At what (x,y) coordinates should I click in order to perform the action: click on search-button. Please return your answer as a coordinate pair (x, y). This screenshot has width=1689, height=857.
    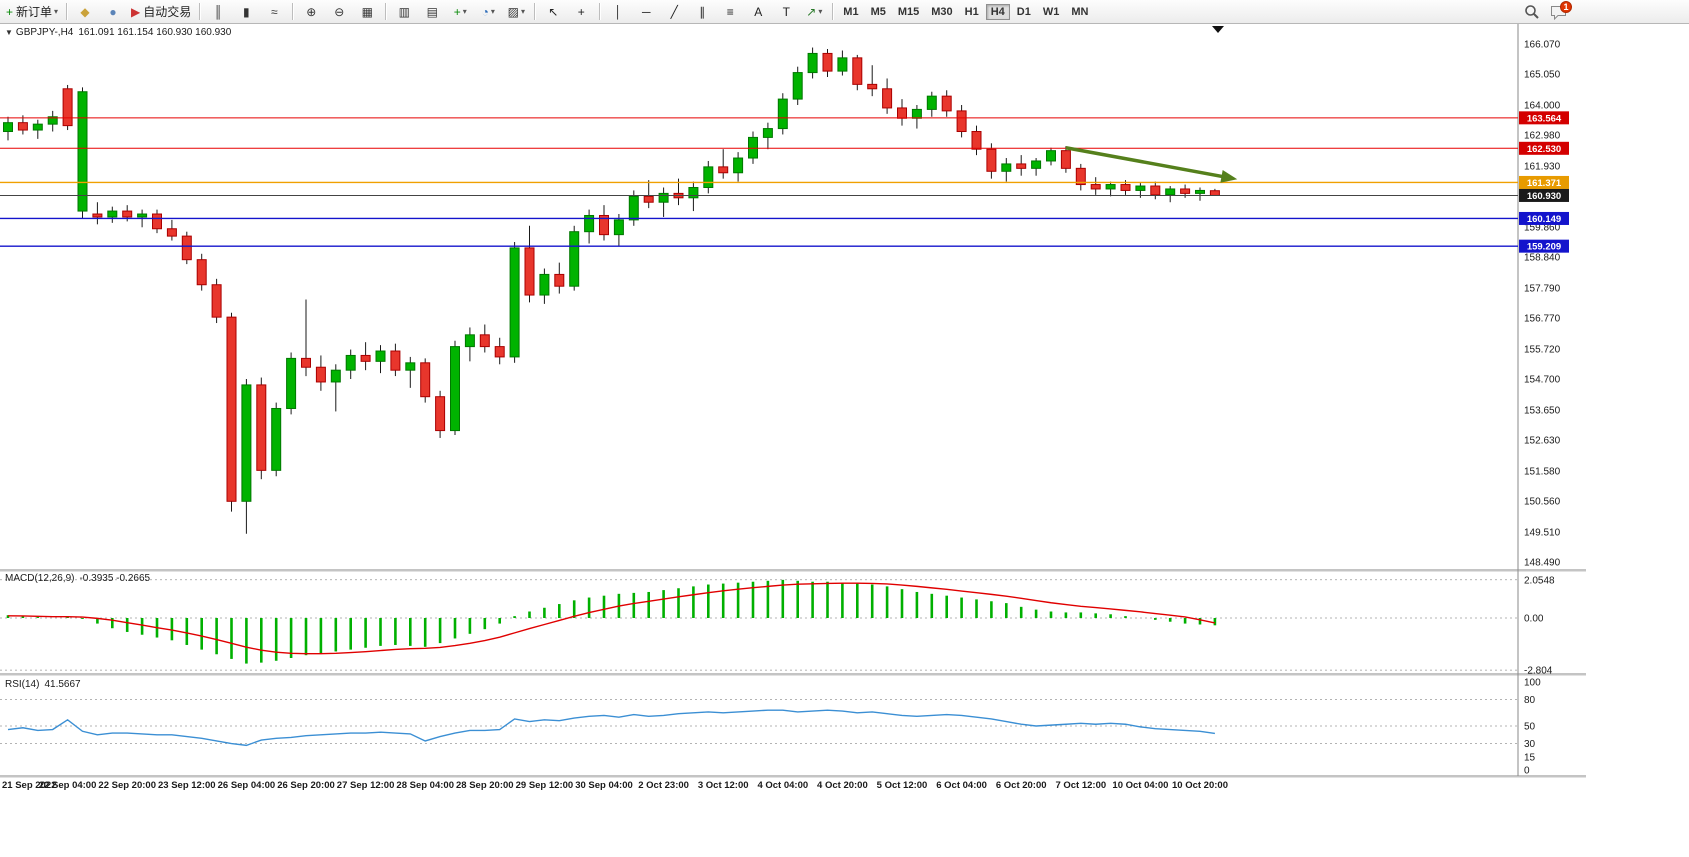
    Looking at the image, I should click on (1532, 12).